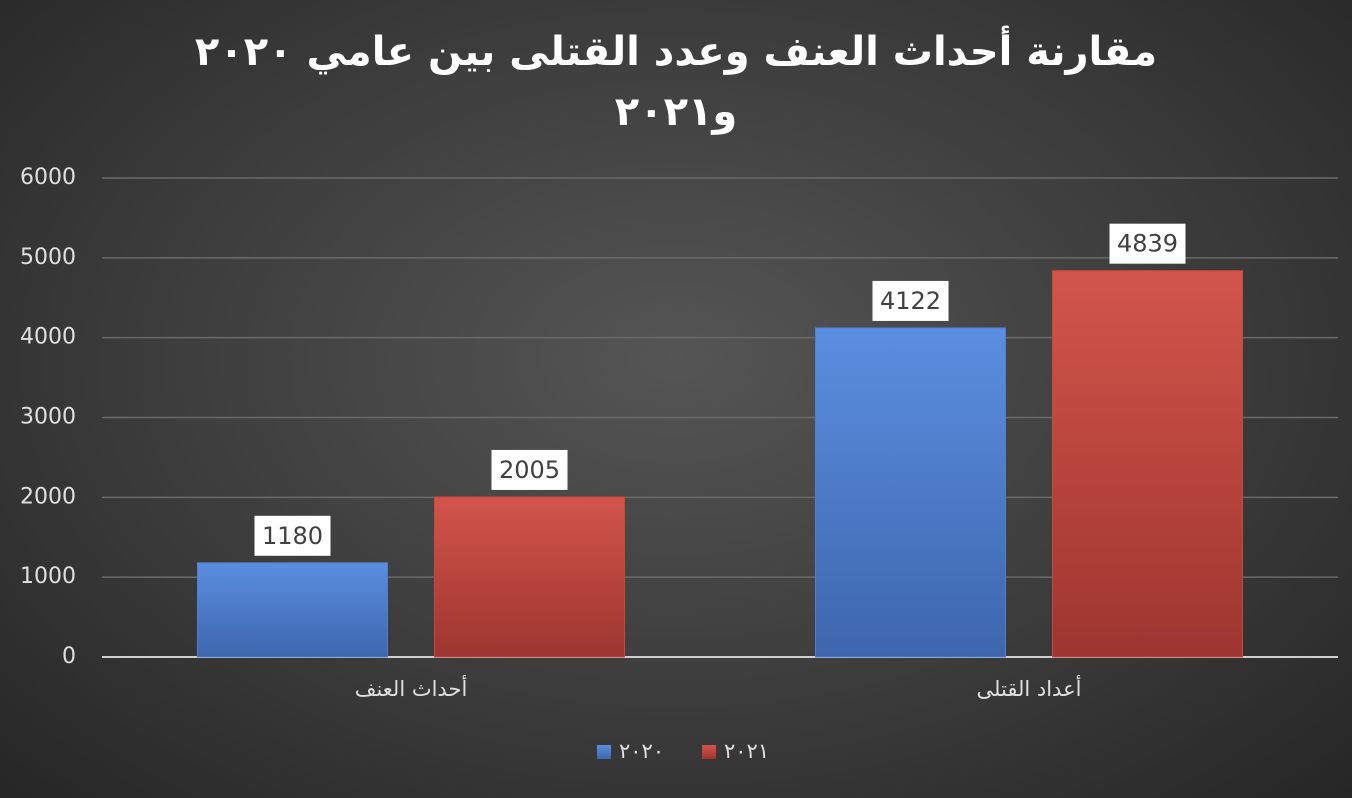  Describe the element at coordinates (411, 688) in the screenshot. I see `x-tick-label: أحداث العنف` at that location.